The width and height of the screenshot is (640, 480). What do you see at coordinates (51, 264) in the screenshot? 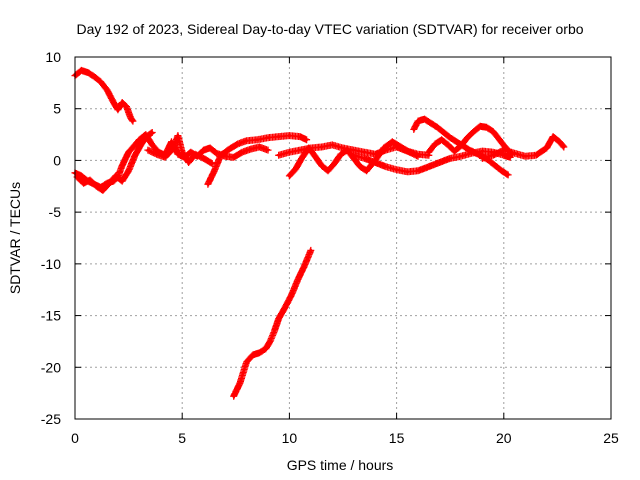
I see `y-tick-label: -10` at bounding box center [51, 264].